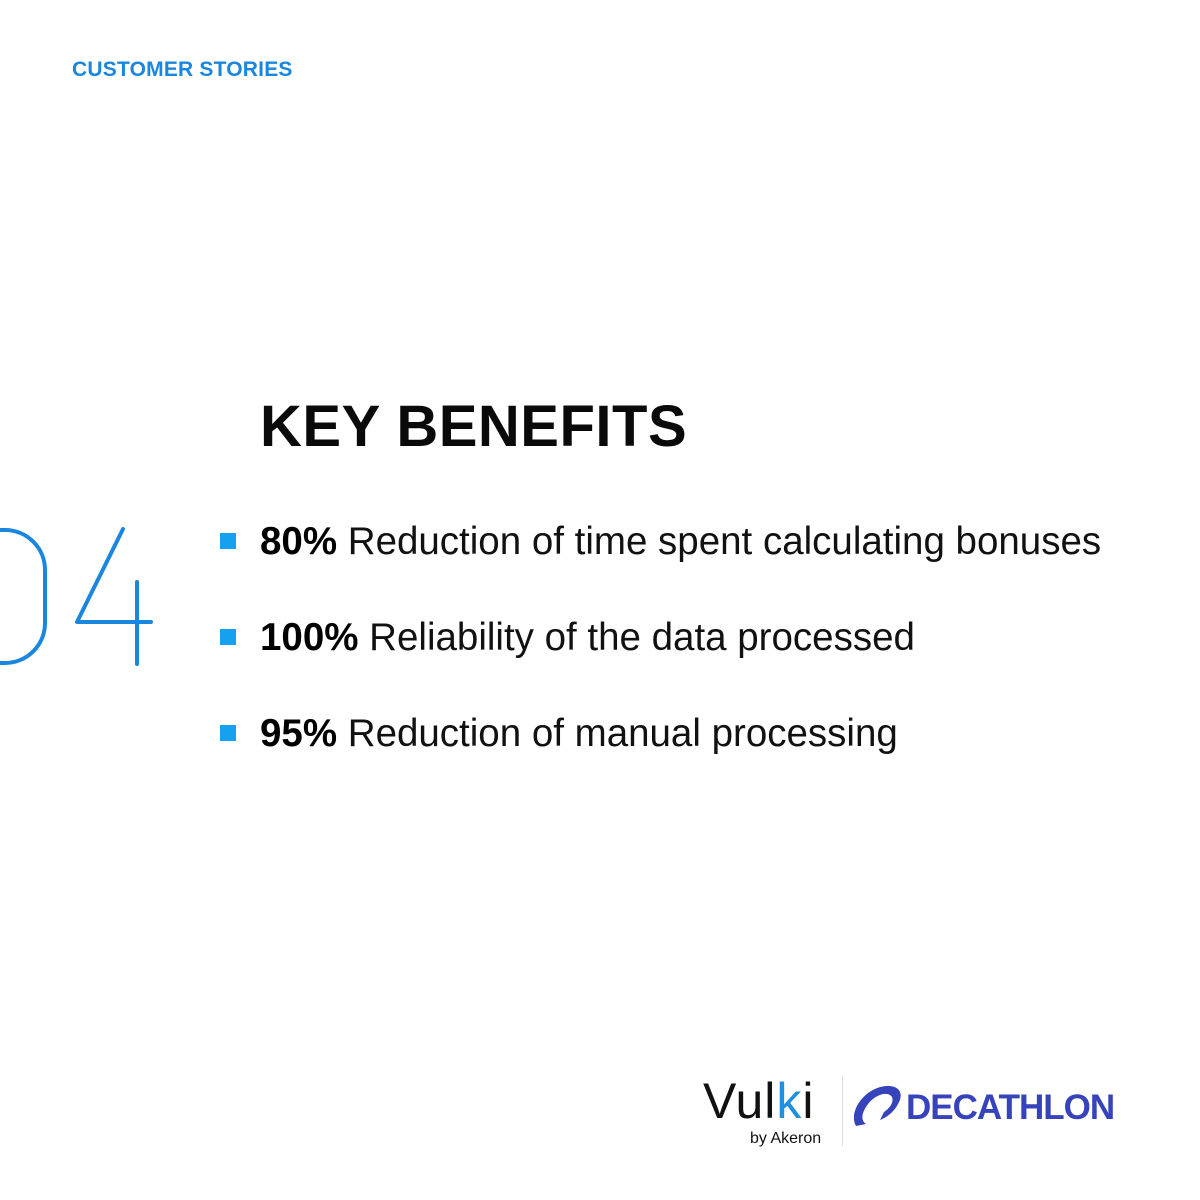 Image resolution: width=1200 pixels, height=1200 pixels. Describe the element at coordinates (842, 1111) in the screenshot. I see `logo-divider` at that location.